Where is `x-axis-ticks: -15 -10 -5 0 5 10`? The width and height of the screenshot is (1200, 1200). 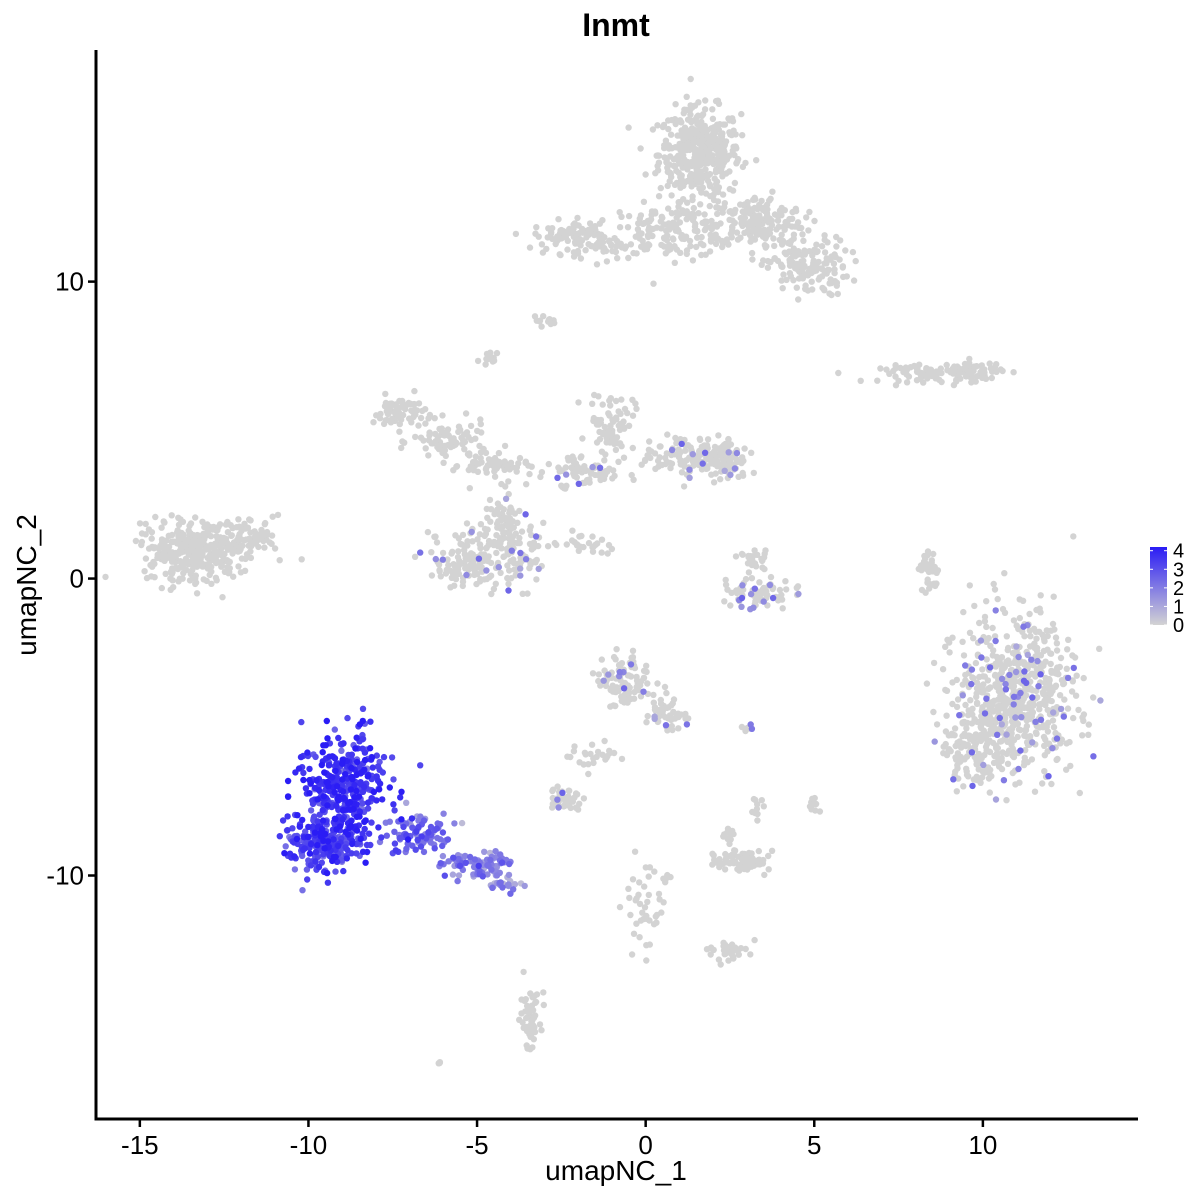
x-axis-ticks: -15 -10 -5 0 5 10 is located at coordinates (559, 1139).